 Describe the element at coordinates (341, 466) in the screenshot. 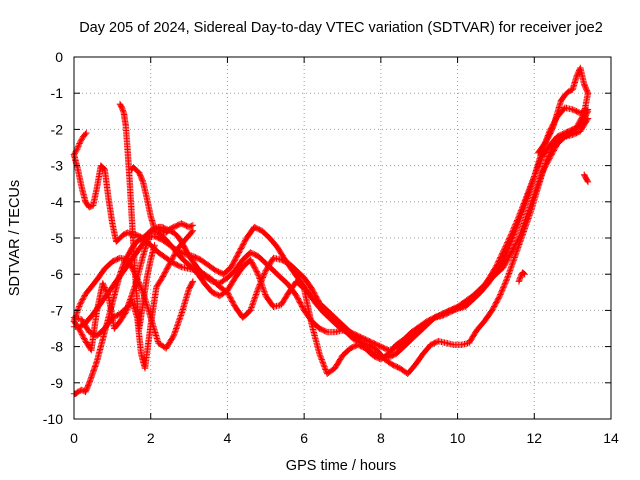

I see `x-axis-label: GPS time / hours` at that location.